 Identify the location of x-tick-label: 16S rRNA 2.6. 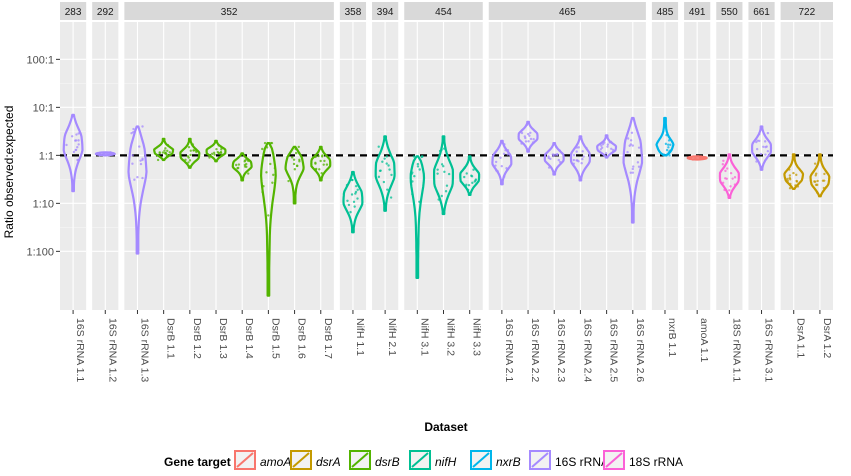
(640, 350).